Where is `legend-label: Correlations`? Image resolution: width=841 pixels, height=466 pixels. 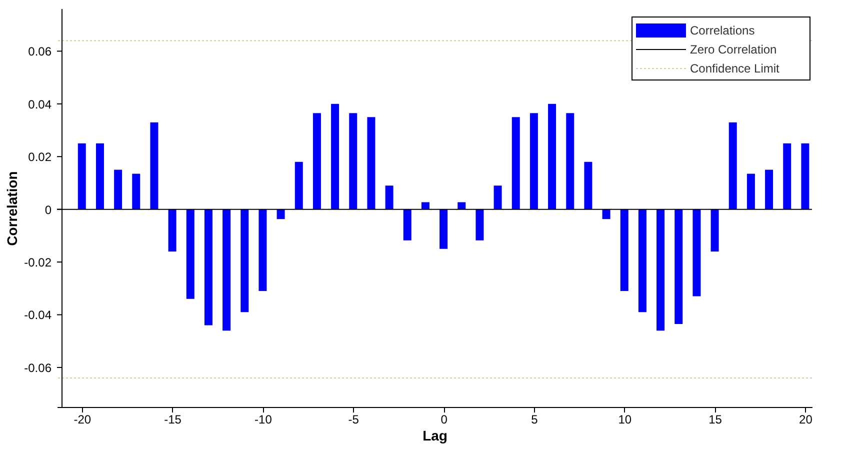
legend-label: Correlations is located at coordinates (722, 31).